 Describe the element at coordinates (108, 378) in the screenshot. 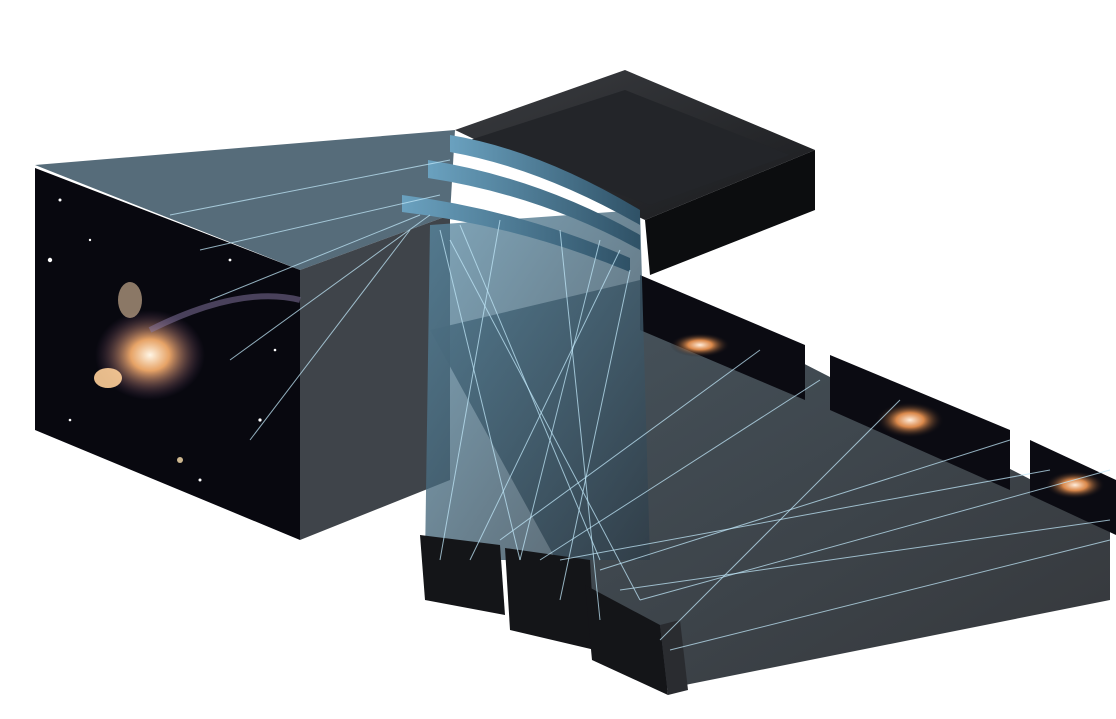

I see `galaxy-companion` at that location.